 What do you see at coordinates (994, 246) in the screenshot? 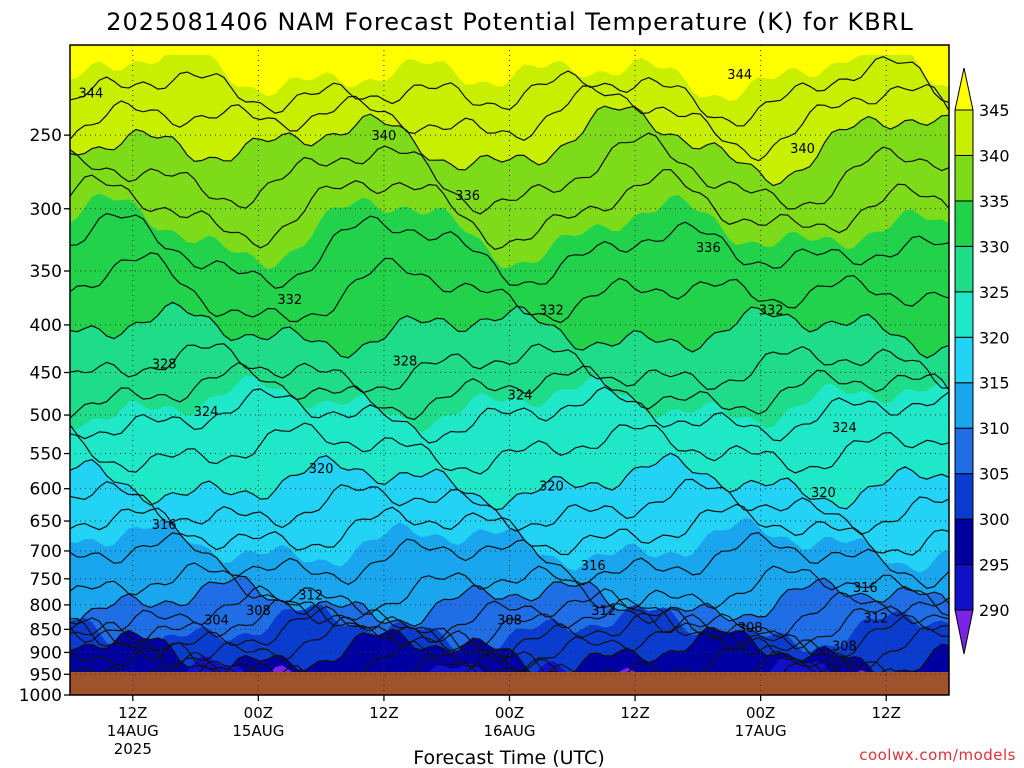
I see `colorbar-label: 330` at bounding box center [994, 246].